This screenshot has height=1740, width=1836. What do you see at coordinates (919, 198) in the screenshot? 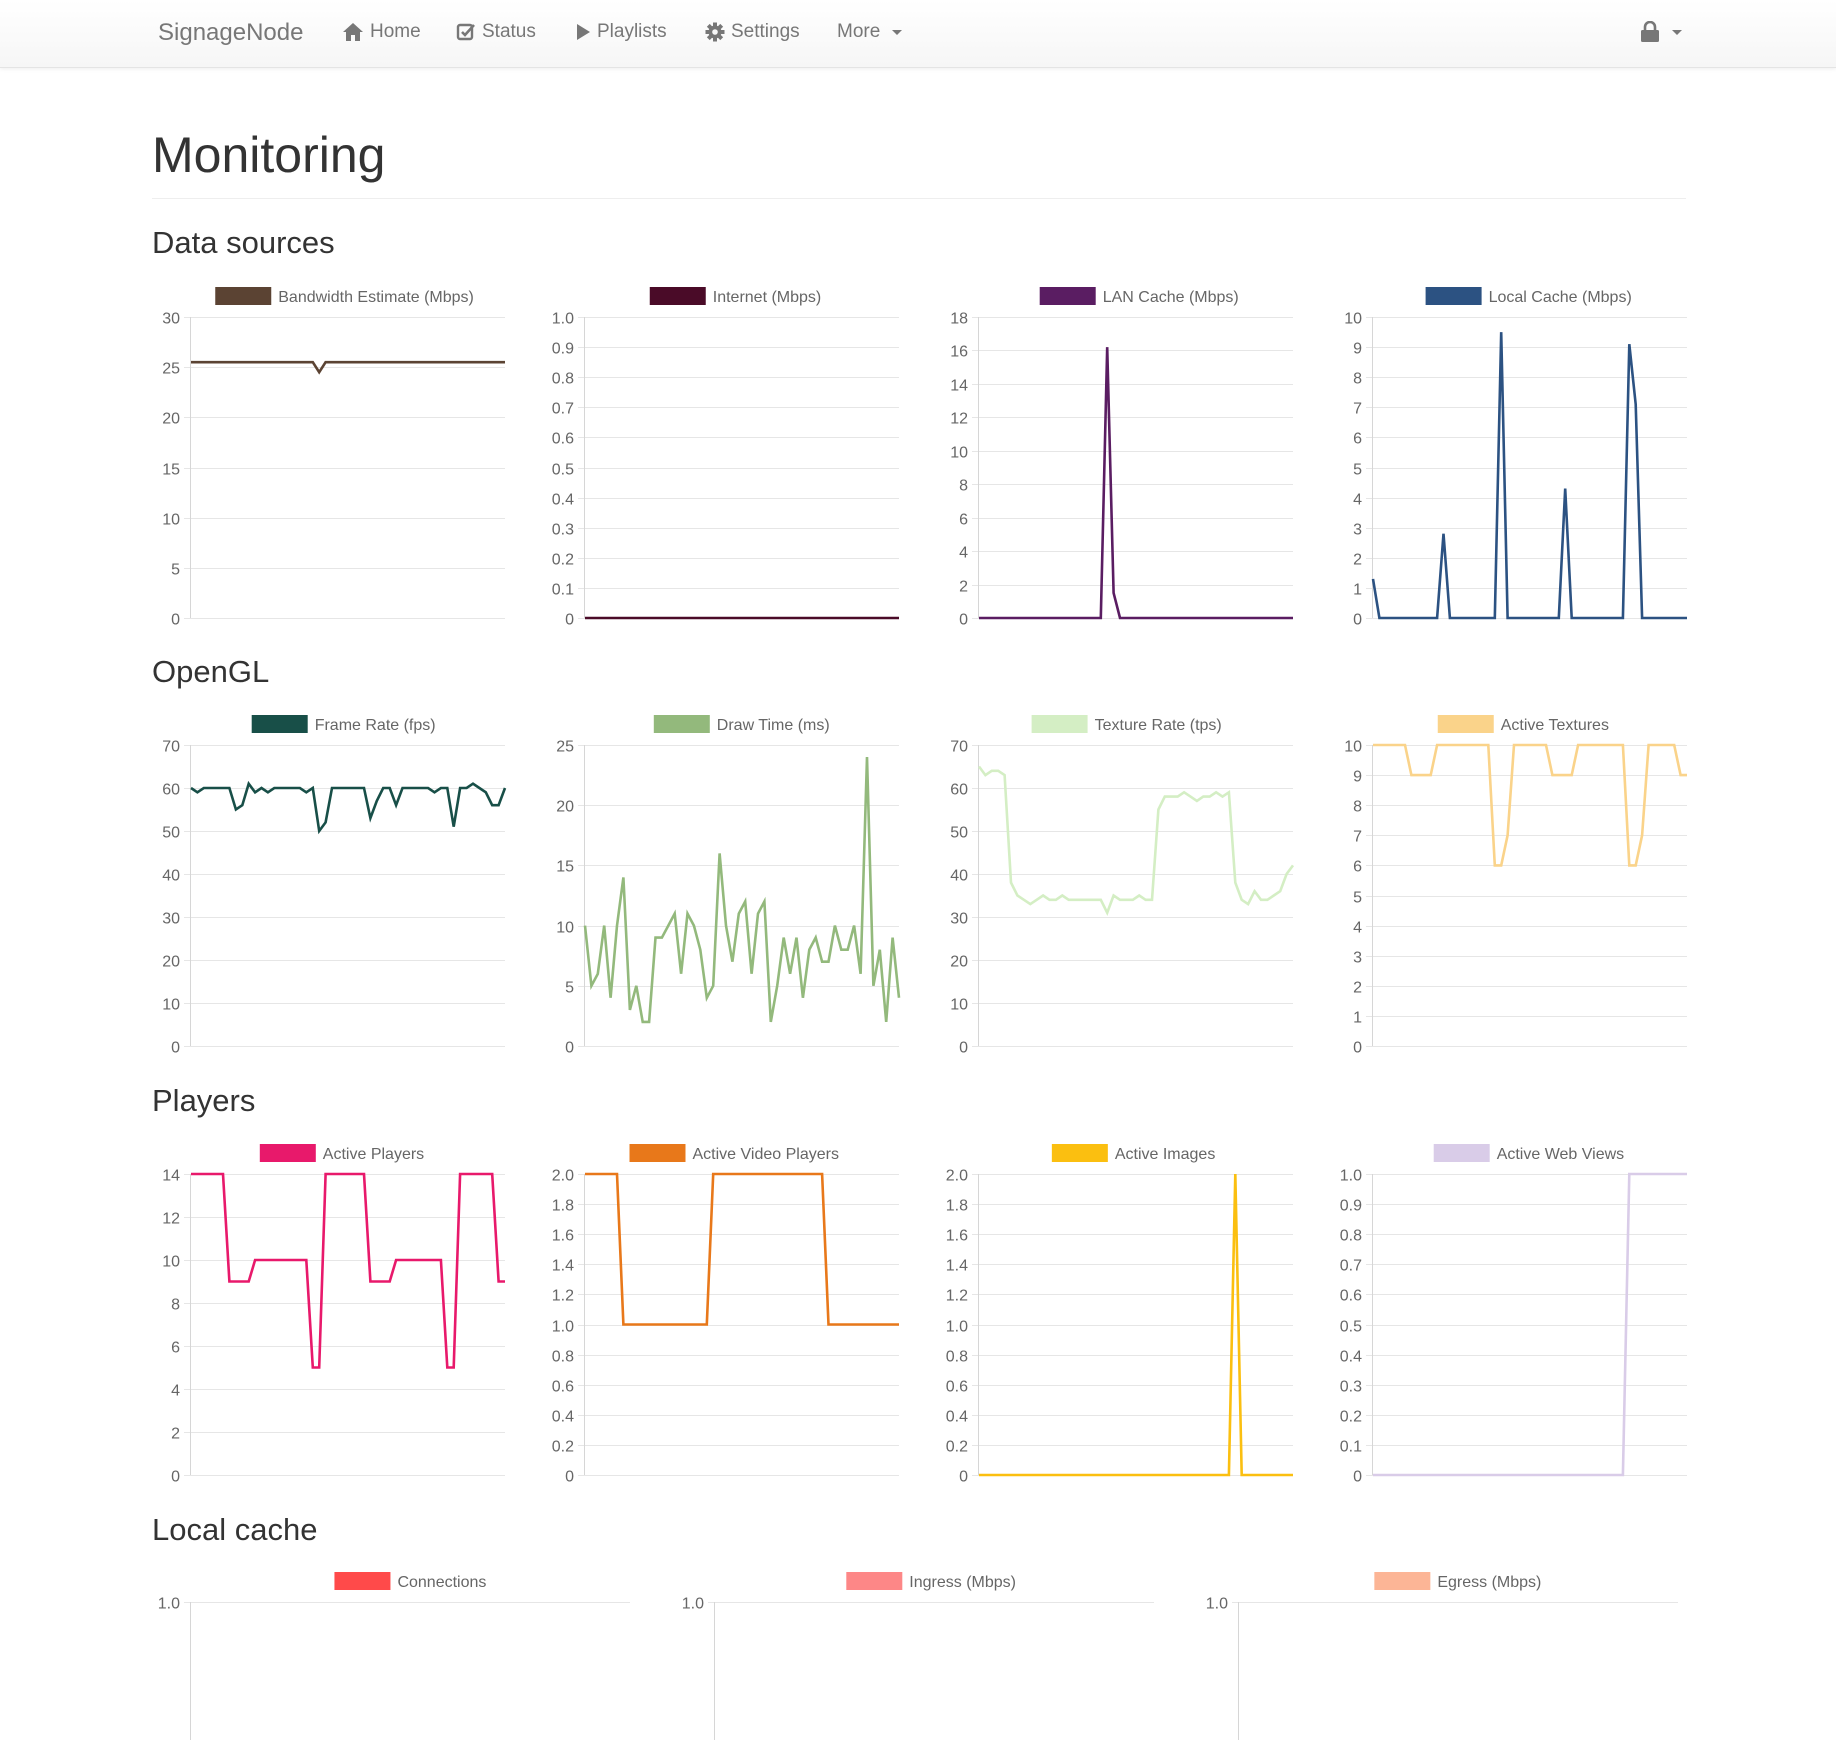
I see `title-divider` at bounding box center [919, 198].